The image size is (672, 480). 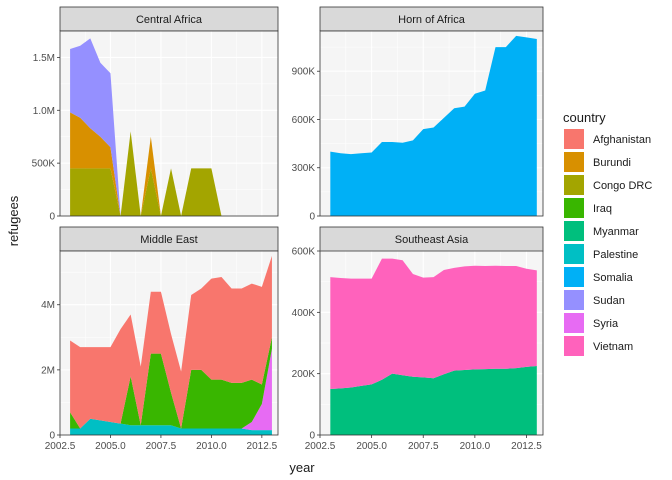 I want to click on legend-label: Palestine, so click(x=615, y=255).